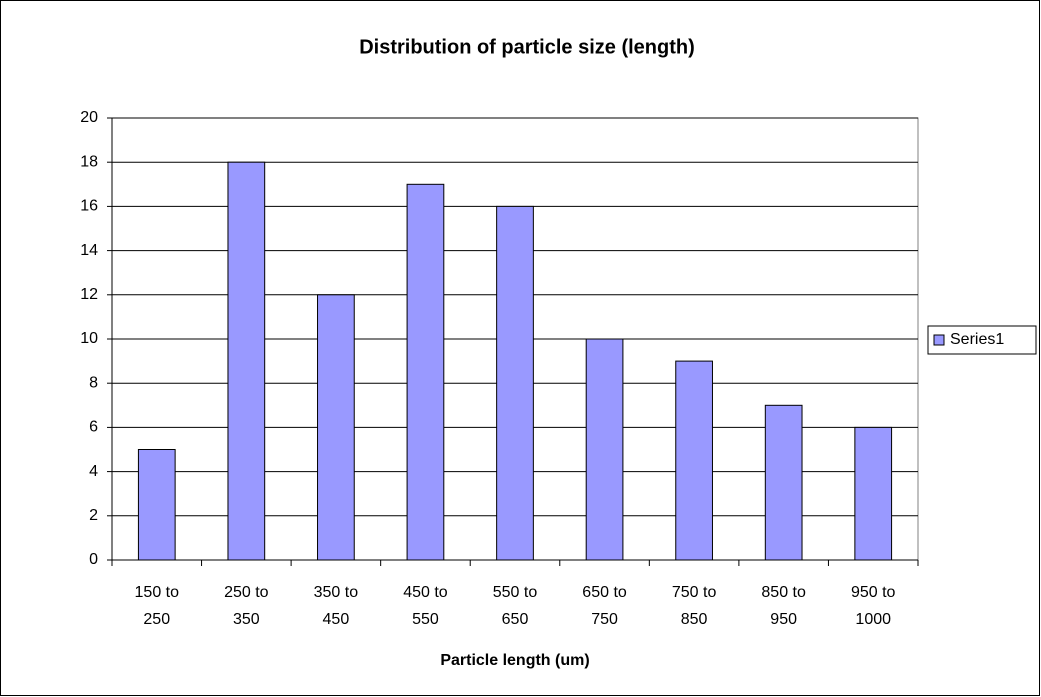 The image size is (1041, 697). I want to click on y-tick-label: 14, so click(89, 250).